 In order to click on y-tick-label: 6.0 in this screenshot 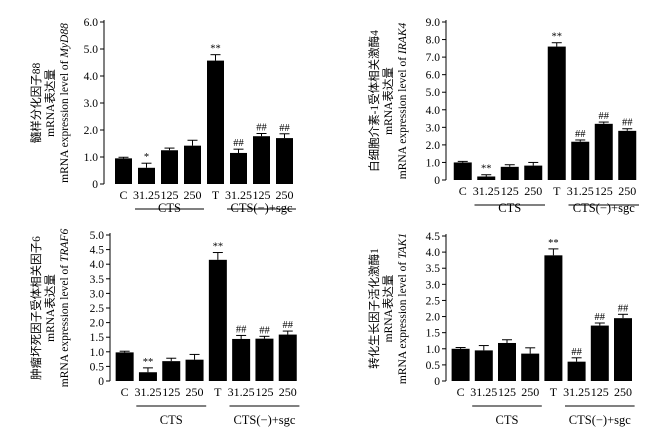, I will do `click(433, 76)`.